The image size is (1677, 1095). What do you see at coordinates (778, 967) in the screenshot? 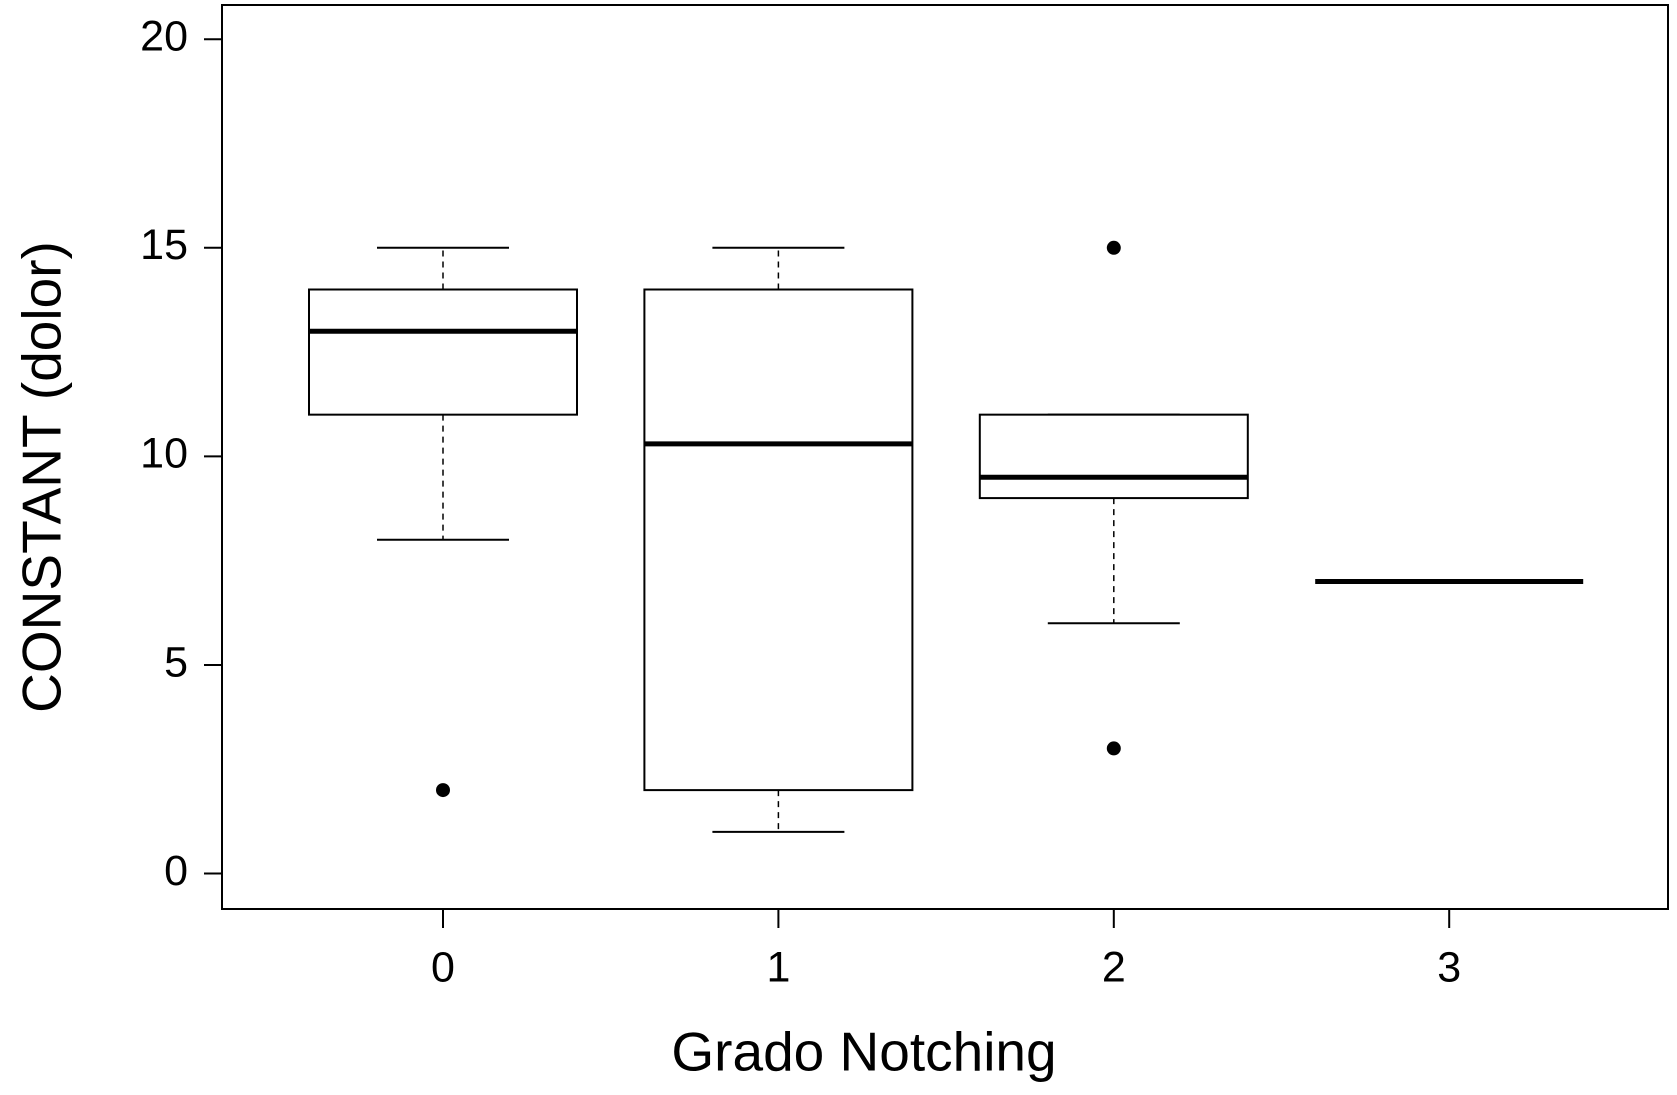
I see `x-tick-label: 1` at bounding box center [778, 967].